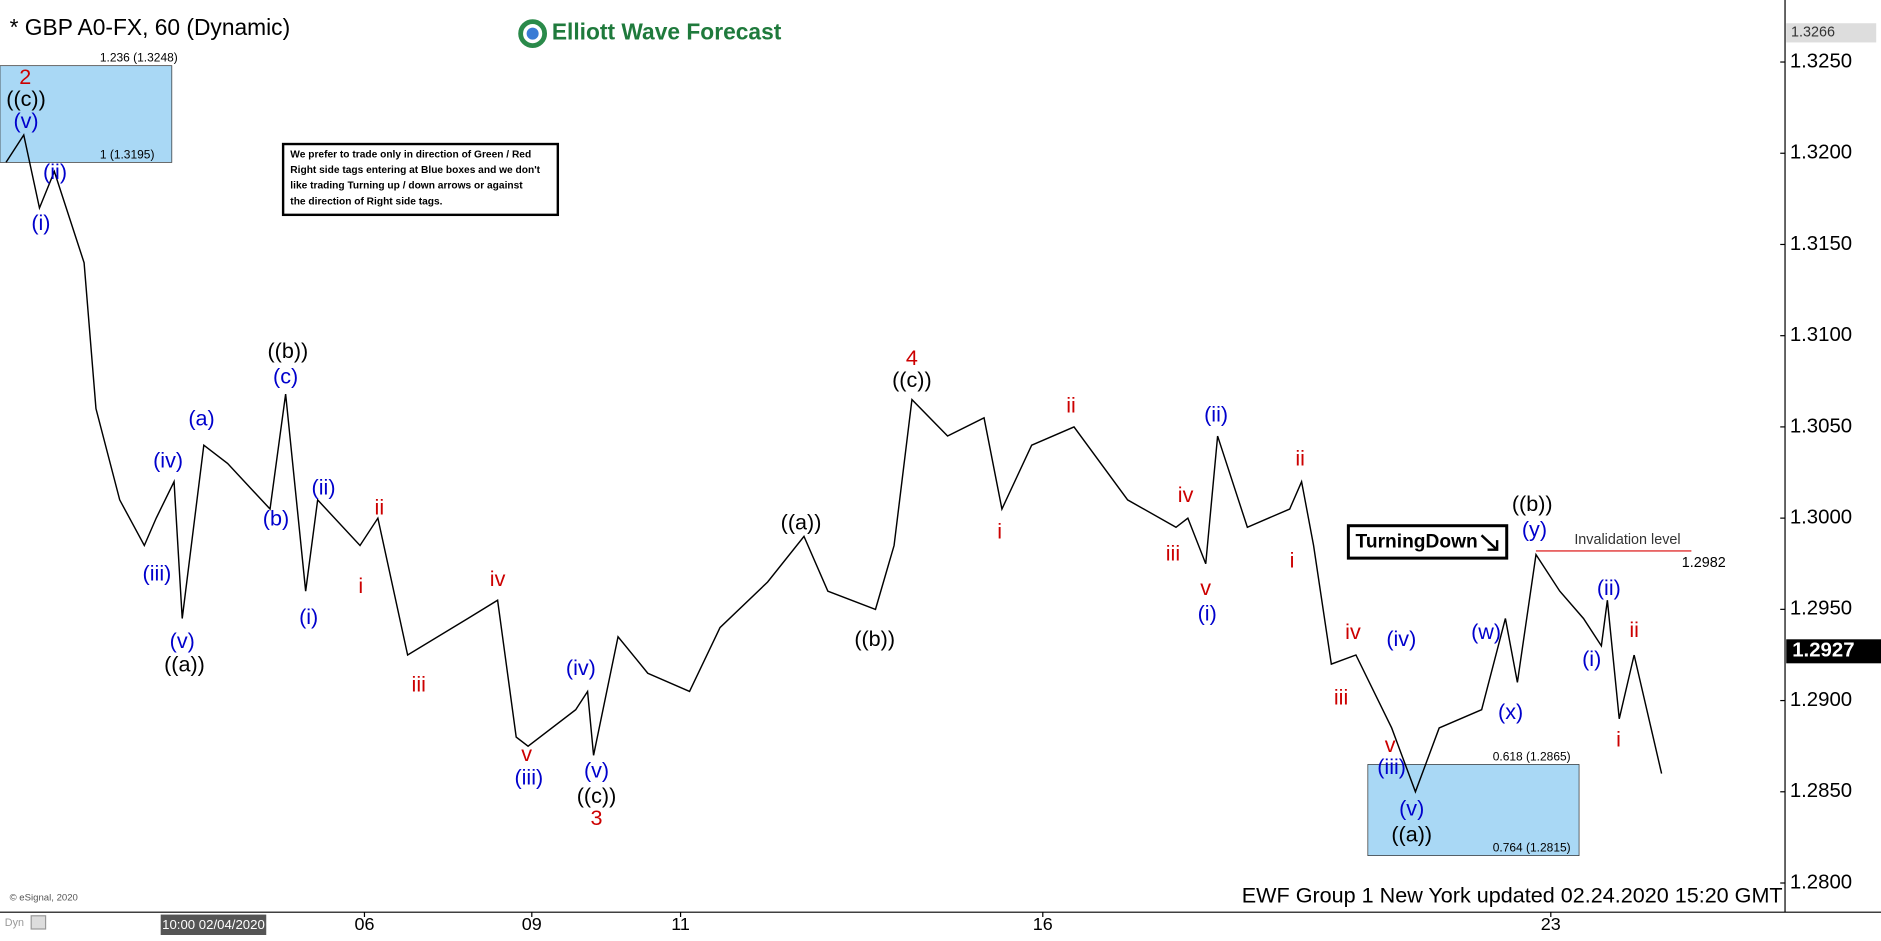  What do you see at coordinates (1648, 714) in the screenshot?
I see `price-line` at bounding box center [1648, 714].